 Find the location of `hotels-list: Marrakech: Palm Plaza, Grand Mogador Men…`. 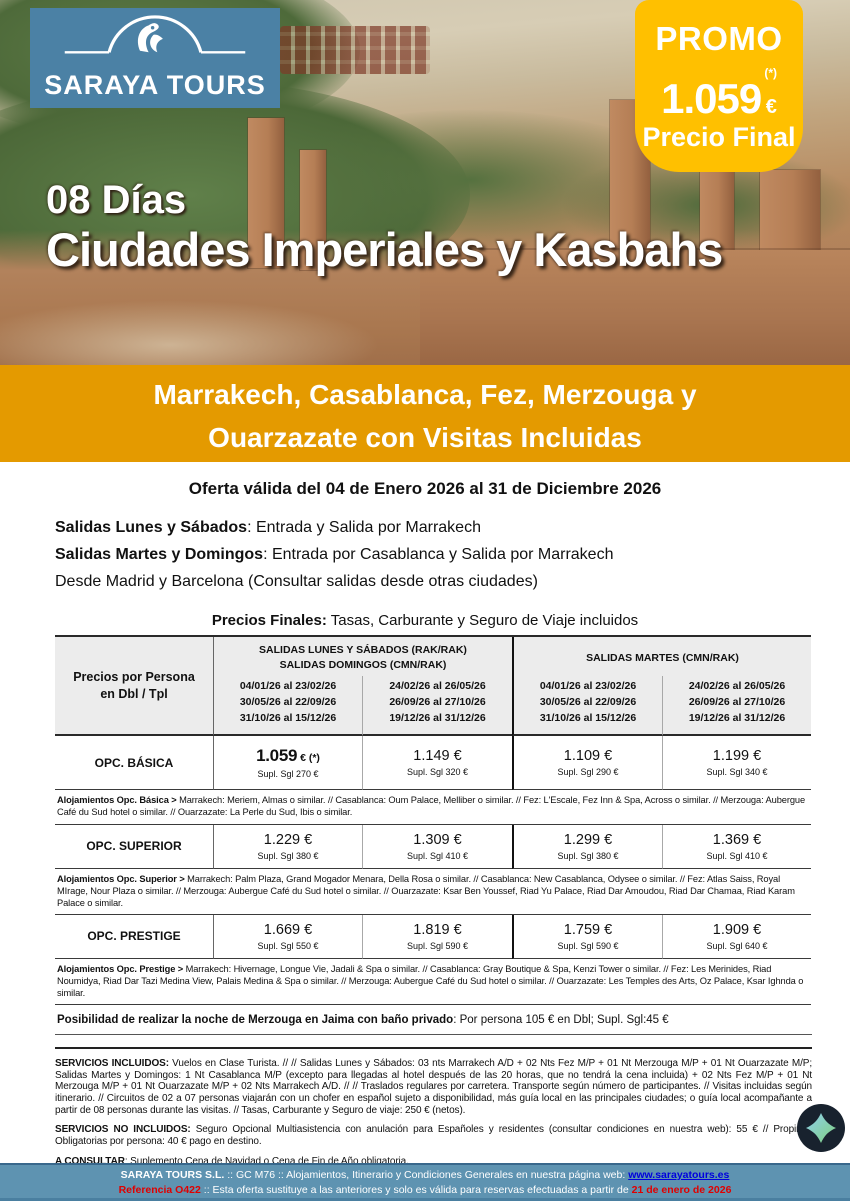

hotels-list: Marrakech: Palm Plaza, Grand Mogador Men… is located at coordinates (426, 890).